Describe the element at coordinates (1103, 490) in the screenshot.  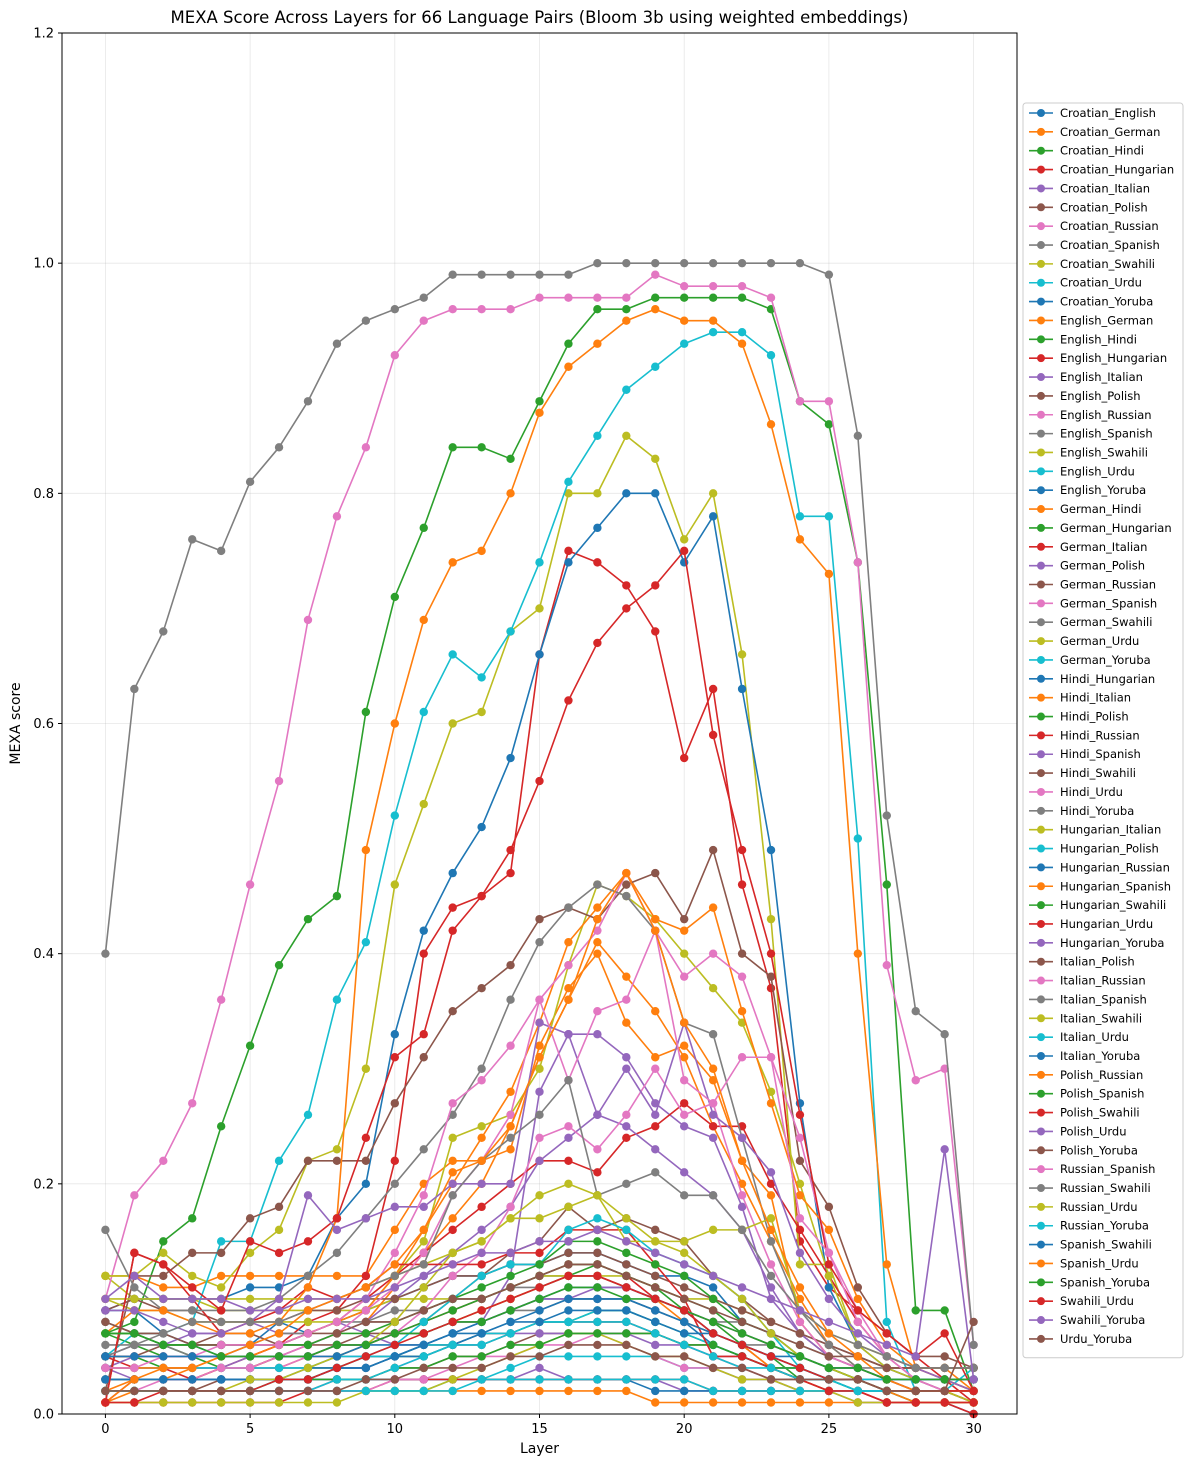
I see `legend-label: English_Yoruba` at that location.